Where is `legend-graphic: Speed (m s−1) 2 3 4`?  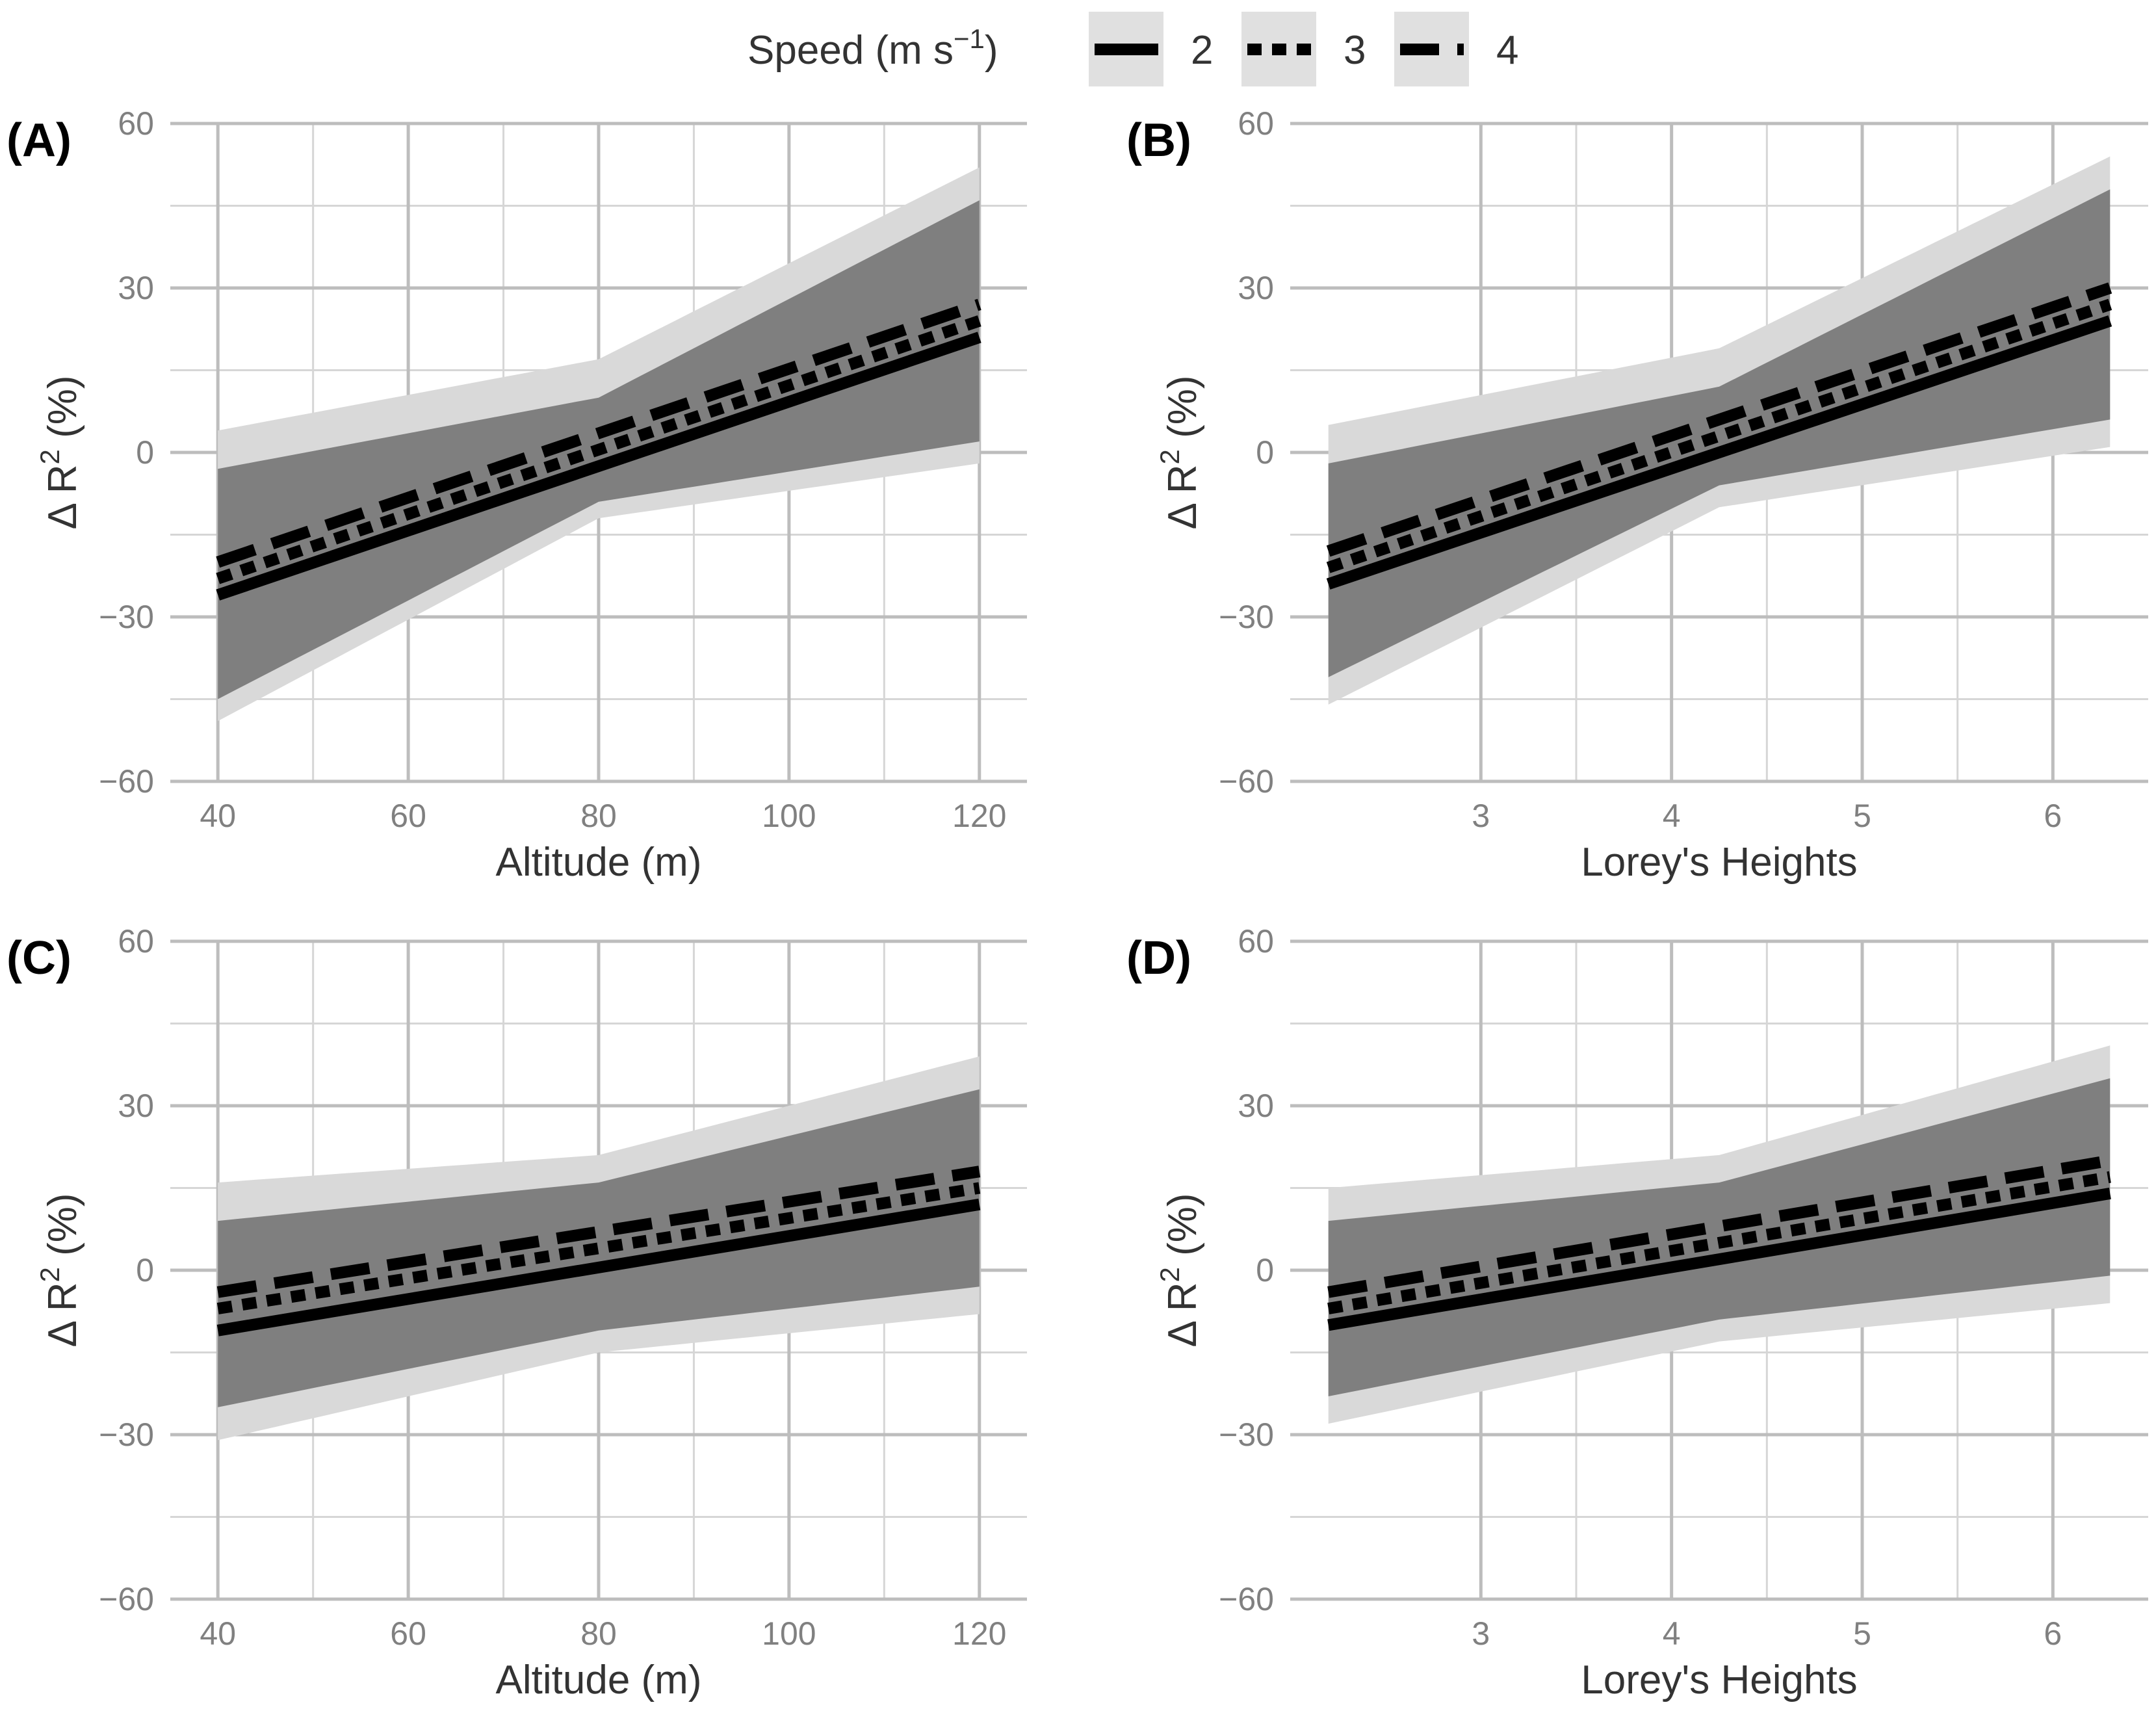 legend-graphic: Speed (m s−1) 2 3 4 is located at coordinates (1132, 49).